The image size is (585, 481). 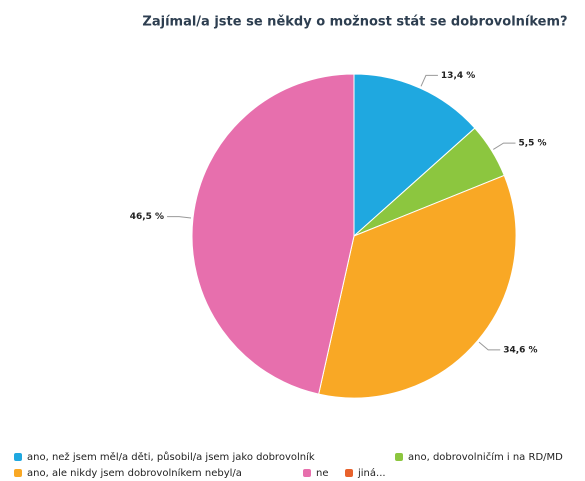 I want to click on legend-label: ano, dobrovolničím i na RD/MD, so click(x=485, y=457).